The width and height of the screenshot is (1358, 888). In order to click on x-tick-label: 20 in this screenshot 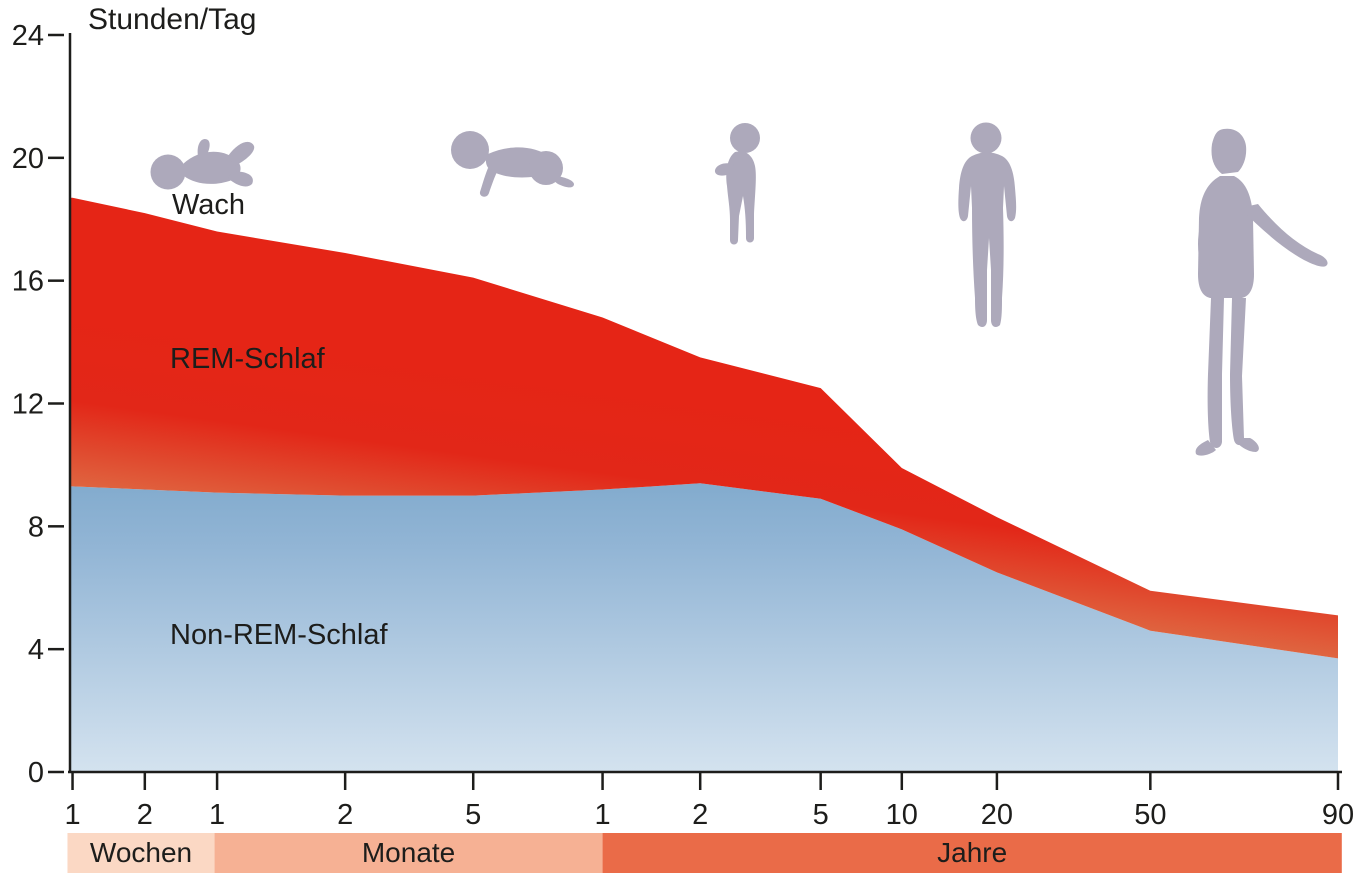, I will do `click(997, 815)`.